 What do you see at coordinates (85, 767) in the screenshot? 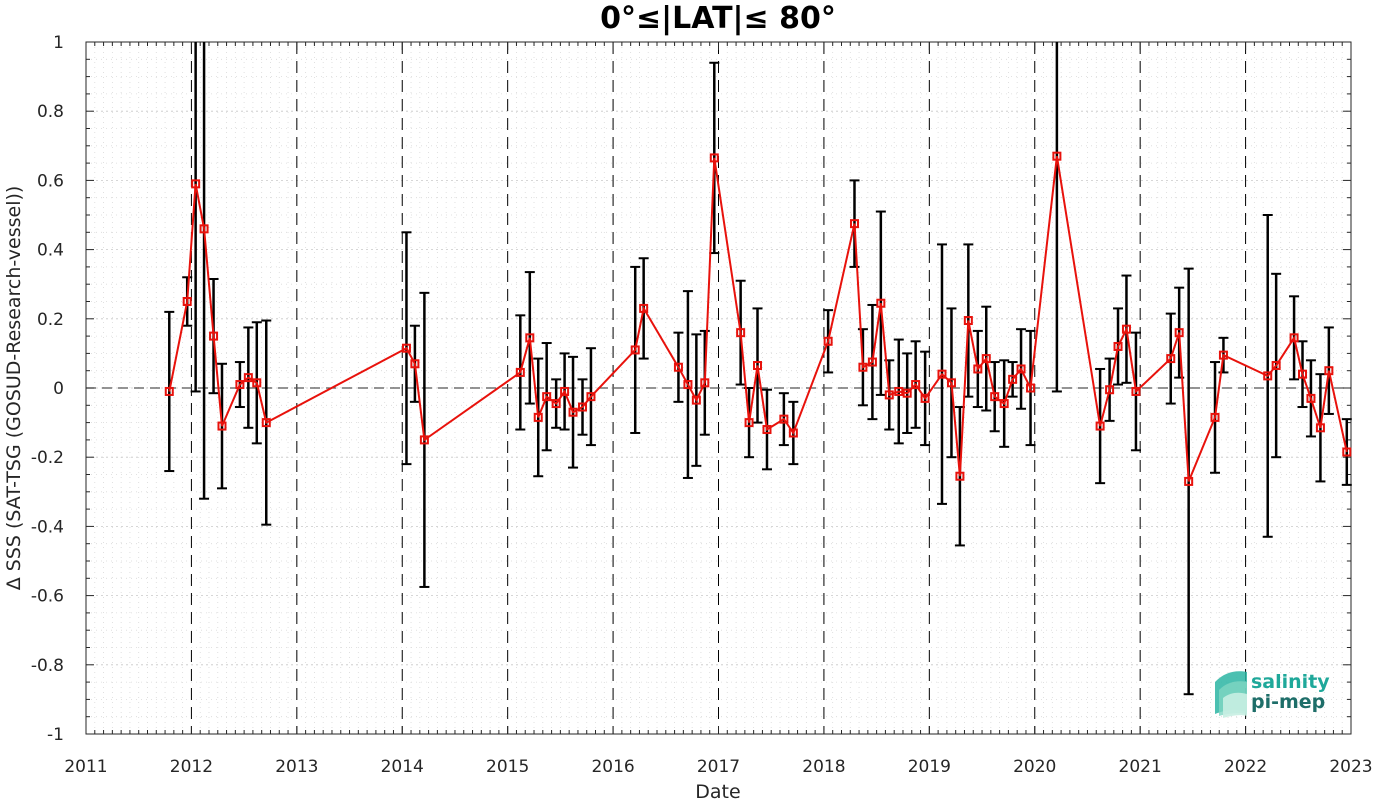
I see `x-tick-label: 2011` at bounding box center [85, 767].